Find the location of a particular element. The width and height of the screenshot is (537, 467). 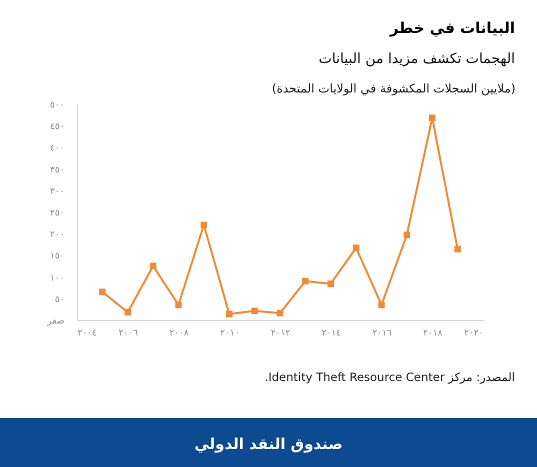

y-tick-label: ٤٠٠ is located at coordinates (57, 149).